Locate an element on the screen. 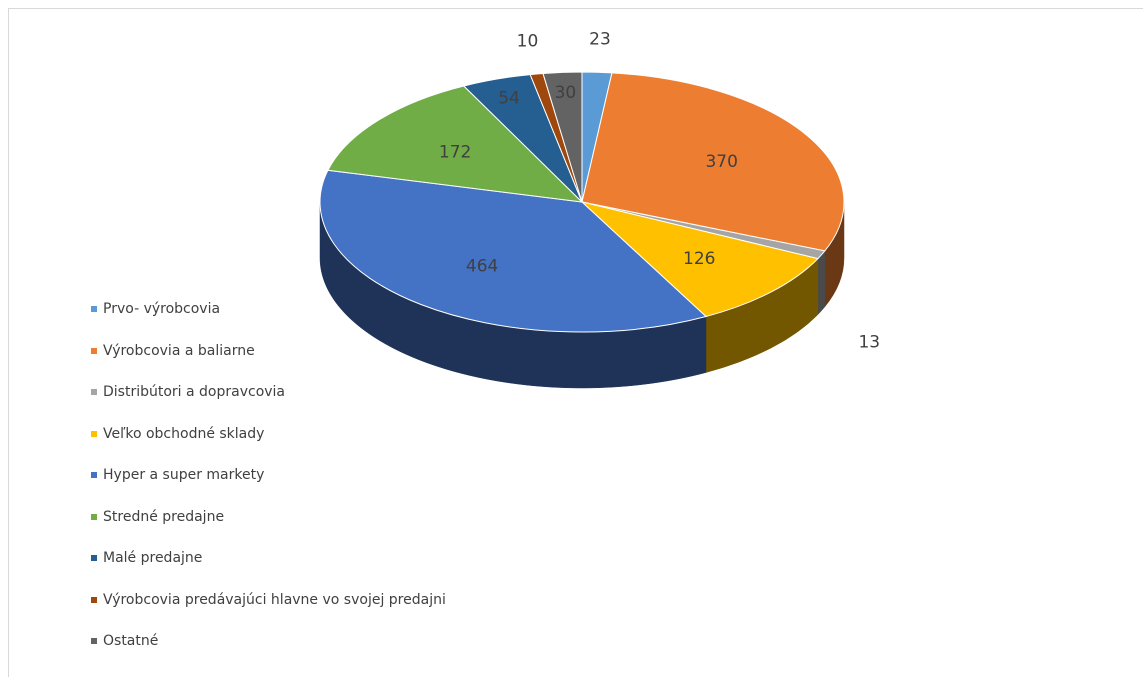 This screenshot has width=1145, height=679. pie-data-label: 464 is located at coordinates (482, 267).